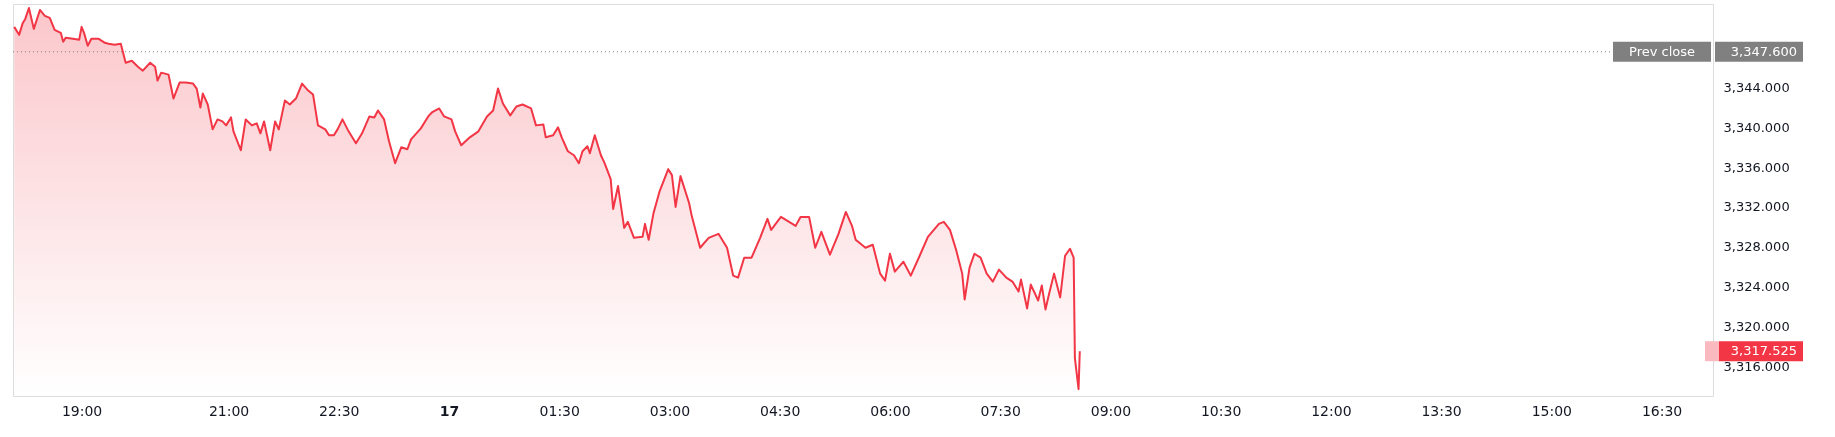  I want to click on x-tick-label: 04:30, so click(780, 410).